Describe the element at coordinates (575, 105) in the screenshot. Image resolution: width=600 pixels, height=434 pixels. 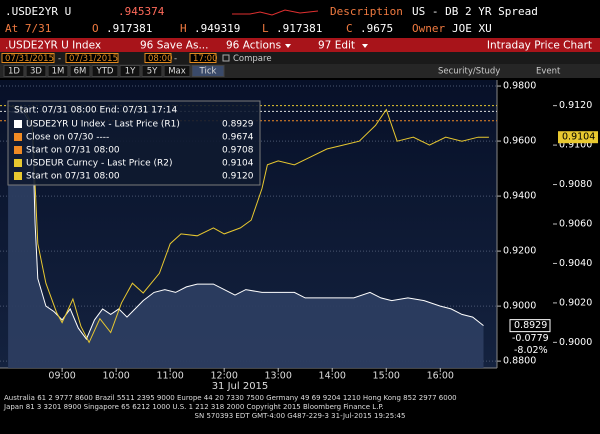
I see `y2-tick-label: 0.9120` at that location.